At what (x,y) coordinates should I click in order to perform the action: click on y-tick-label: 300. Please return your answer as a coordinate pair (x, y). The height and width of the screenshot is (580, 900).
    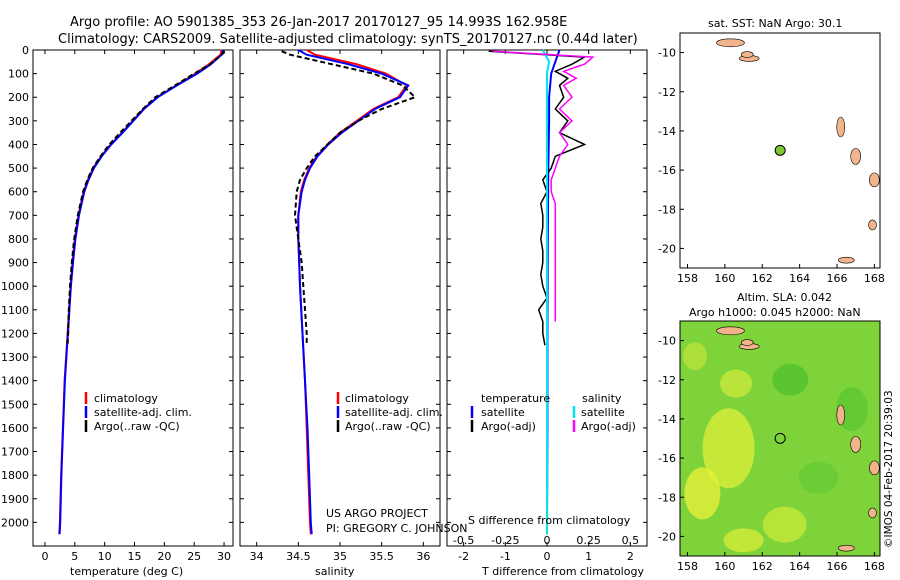
    Looking at the image, I should click on (18, 121).